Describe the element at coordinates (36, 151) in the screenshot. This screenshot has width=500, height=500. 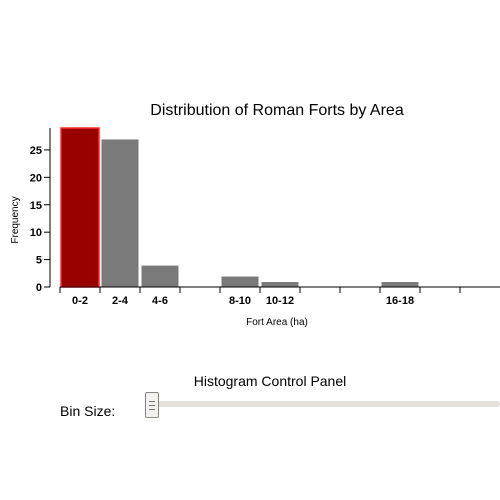
I see `y-tick-label: 25` at that location.